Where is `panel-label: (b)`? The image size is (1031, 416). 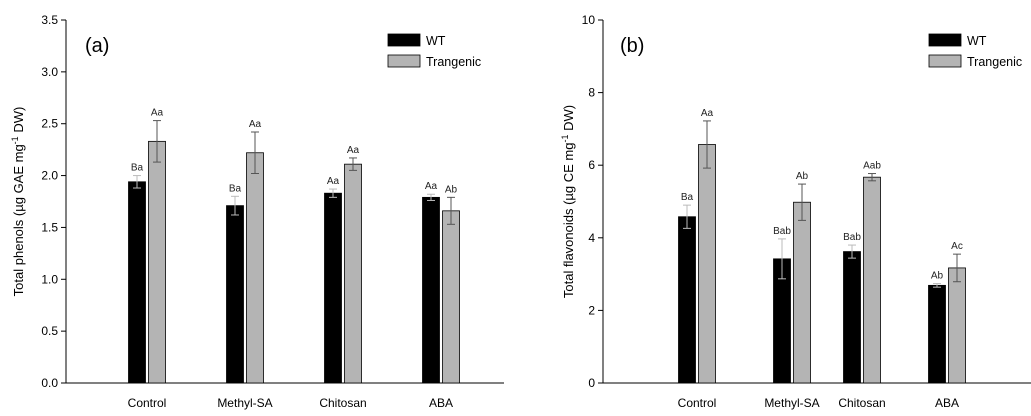
panel-label: (b) is located at coordinates (632, 46).